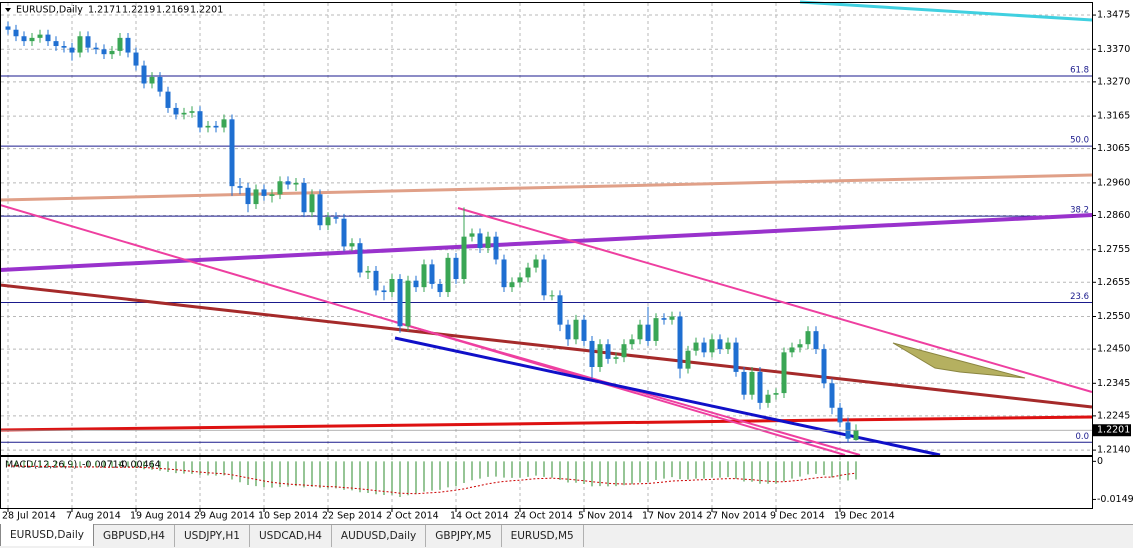  Describe the element at coordinates (1079, 141) in the screenshot. I see `fib-label: 50.0` at that location.